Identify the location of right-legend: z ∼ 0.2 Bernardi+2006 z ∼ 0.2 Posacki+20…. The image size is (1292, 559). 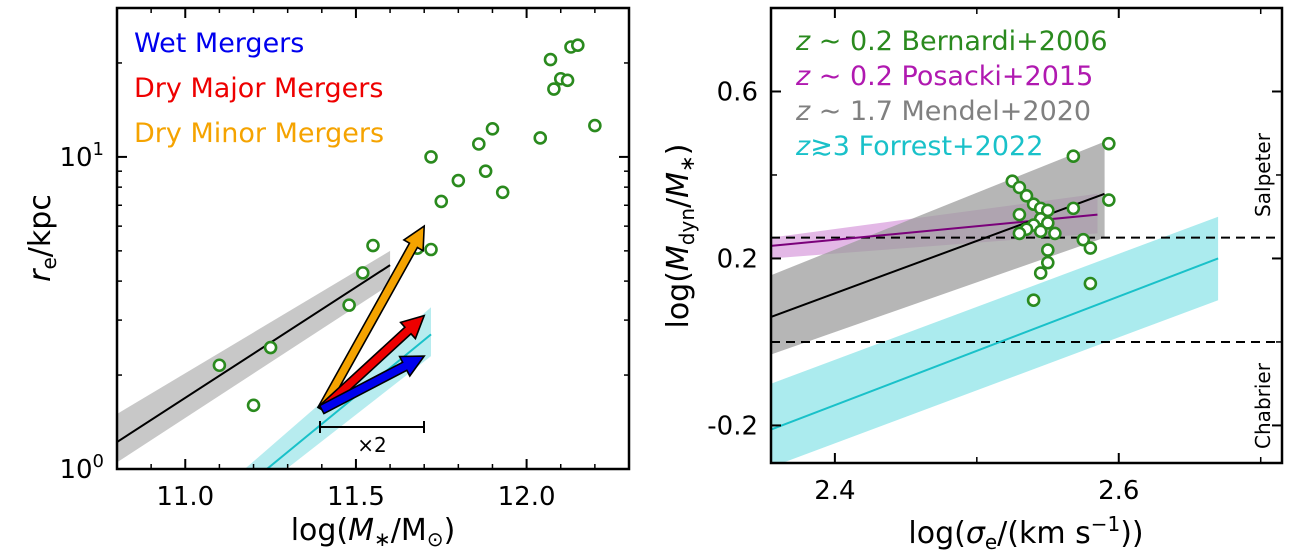
(951, 94).